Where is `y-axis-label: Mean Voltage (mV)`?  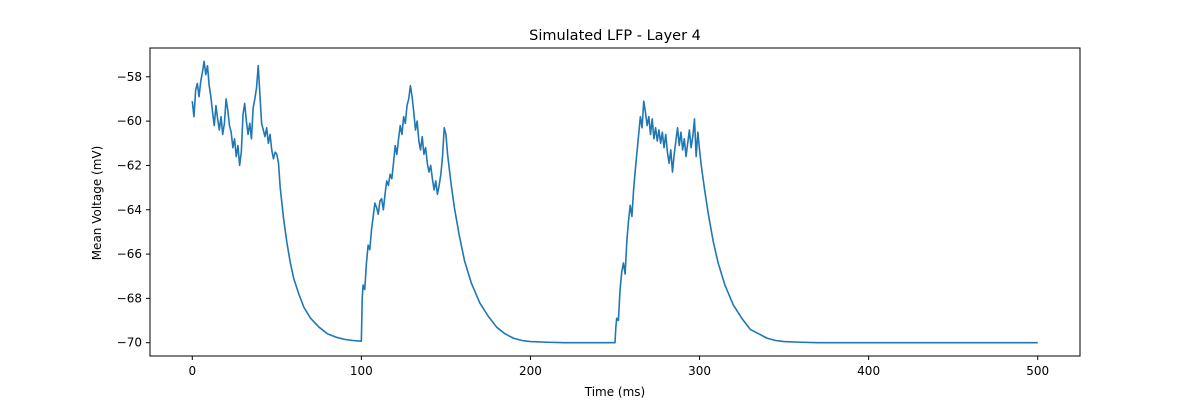
y-axis-label: Mean Voltage (mV) is located at coordinates (97, 203).